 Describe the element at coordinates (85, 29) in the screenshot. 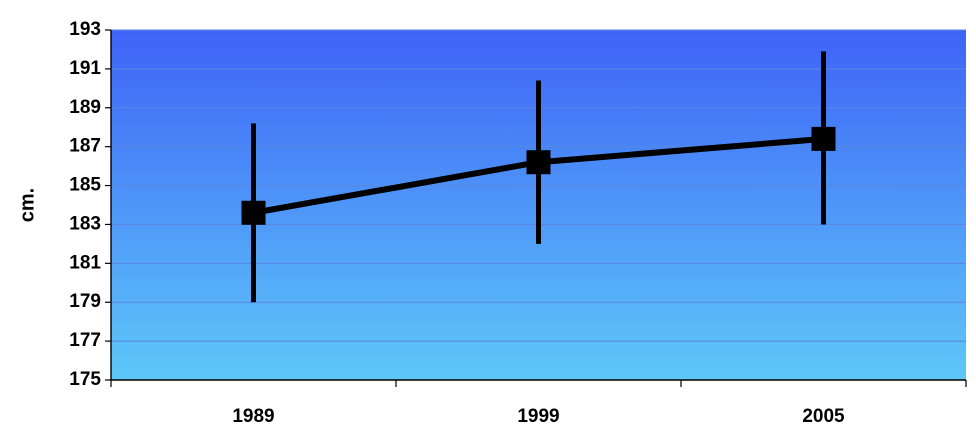

I see `y-tick-label-193: 193` at that location.